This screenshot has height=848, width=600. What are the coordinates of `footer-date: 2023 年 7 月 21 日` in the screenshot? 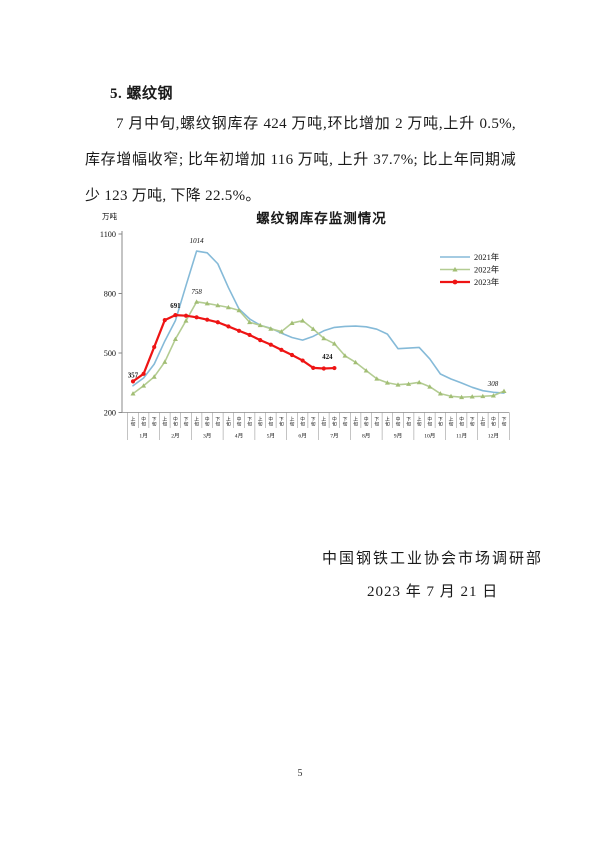 It's located at (433, 592).